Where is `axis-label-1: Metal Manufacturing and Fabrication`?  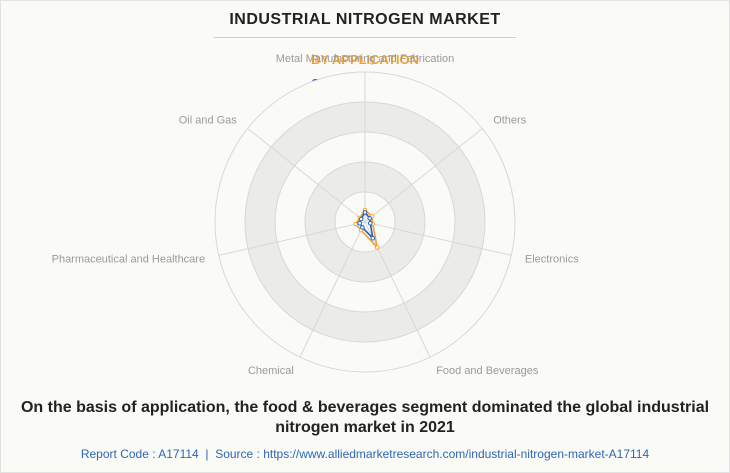 axis-label-1: Metal Manufacturing and Fabrication is located at coordinates (365, 59).